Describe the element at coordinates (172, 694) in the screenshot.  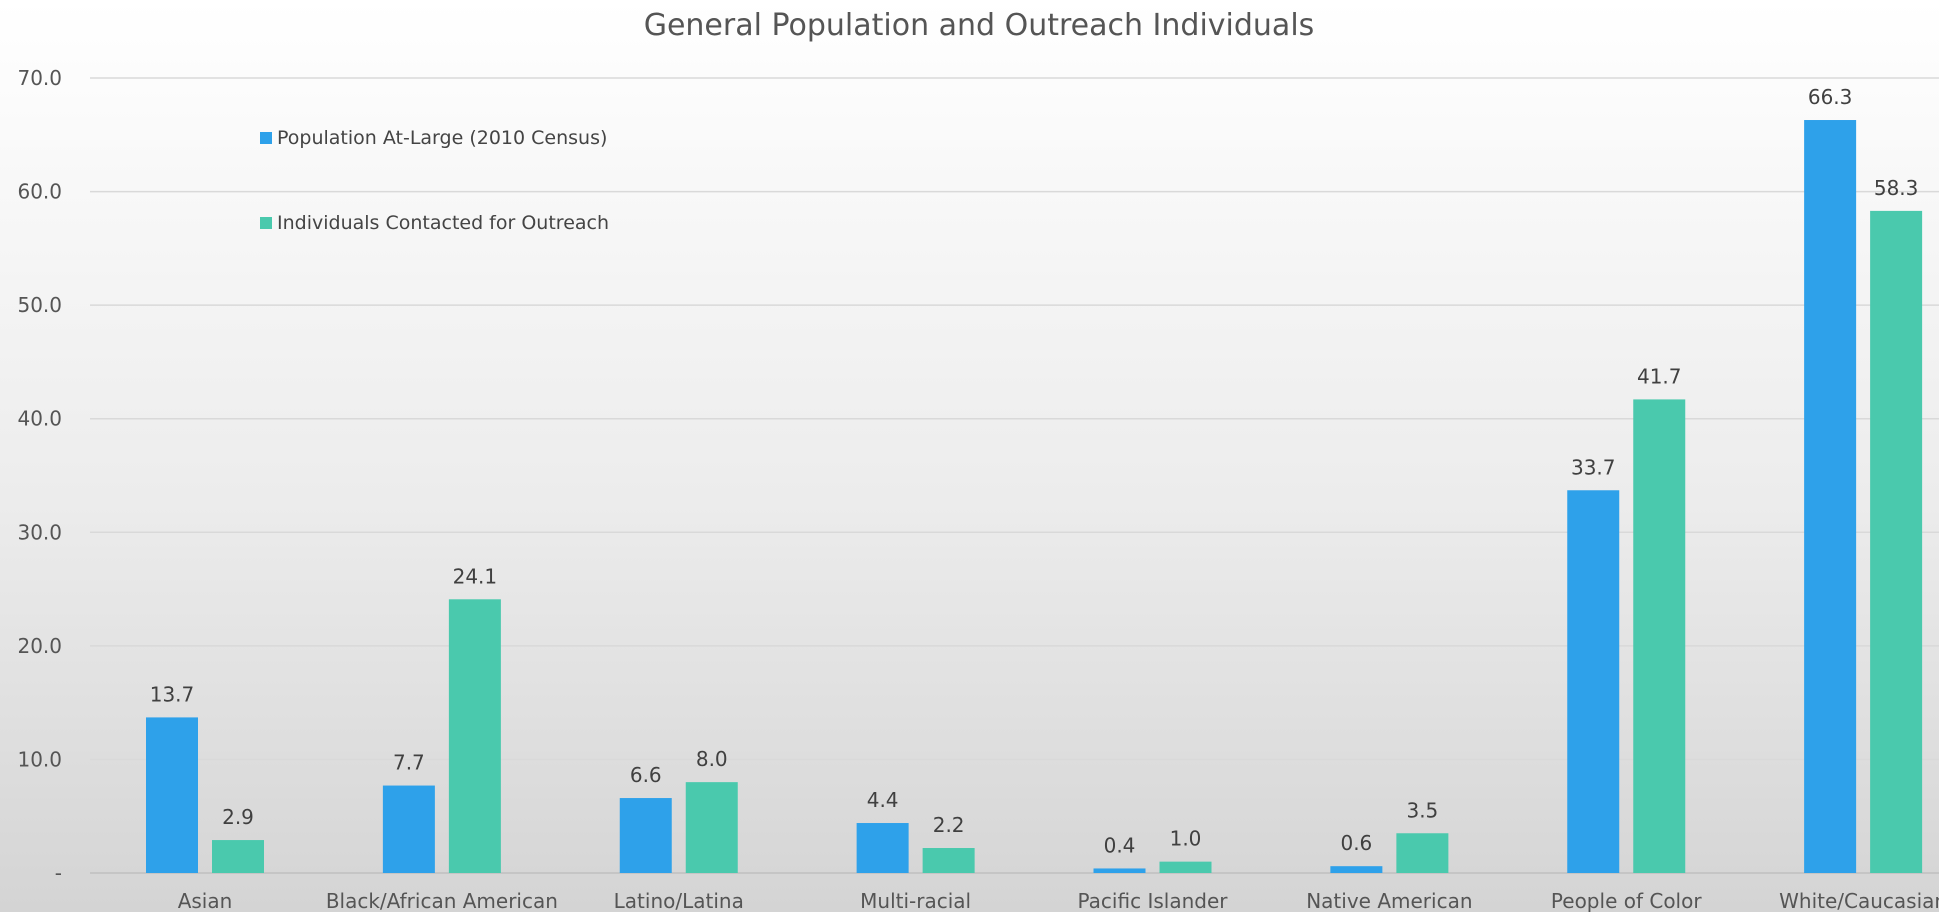
I see `data-label: 13.7` at that location.